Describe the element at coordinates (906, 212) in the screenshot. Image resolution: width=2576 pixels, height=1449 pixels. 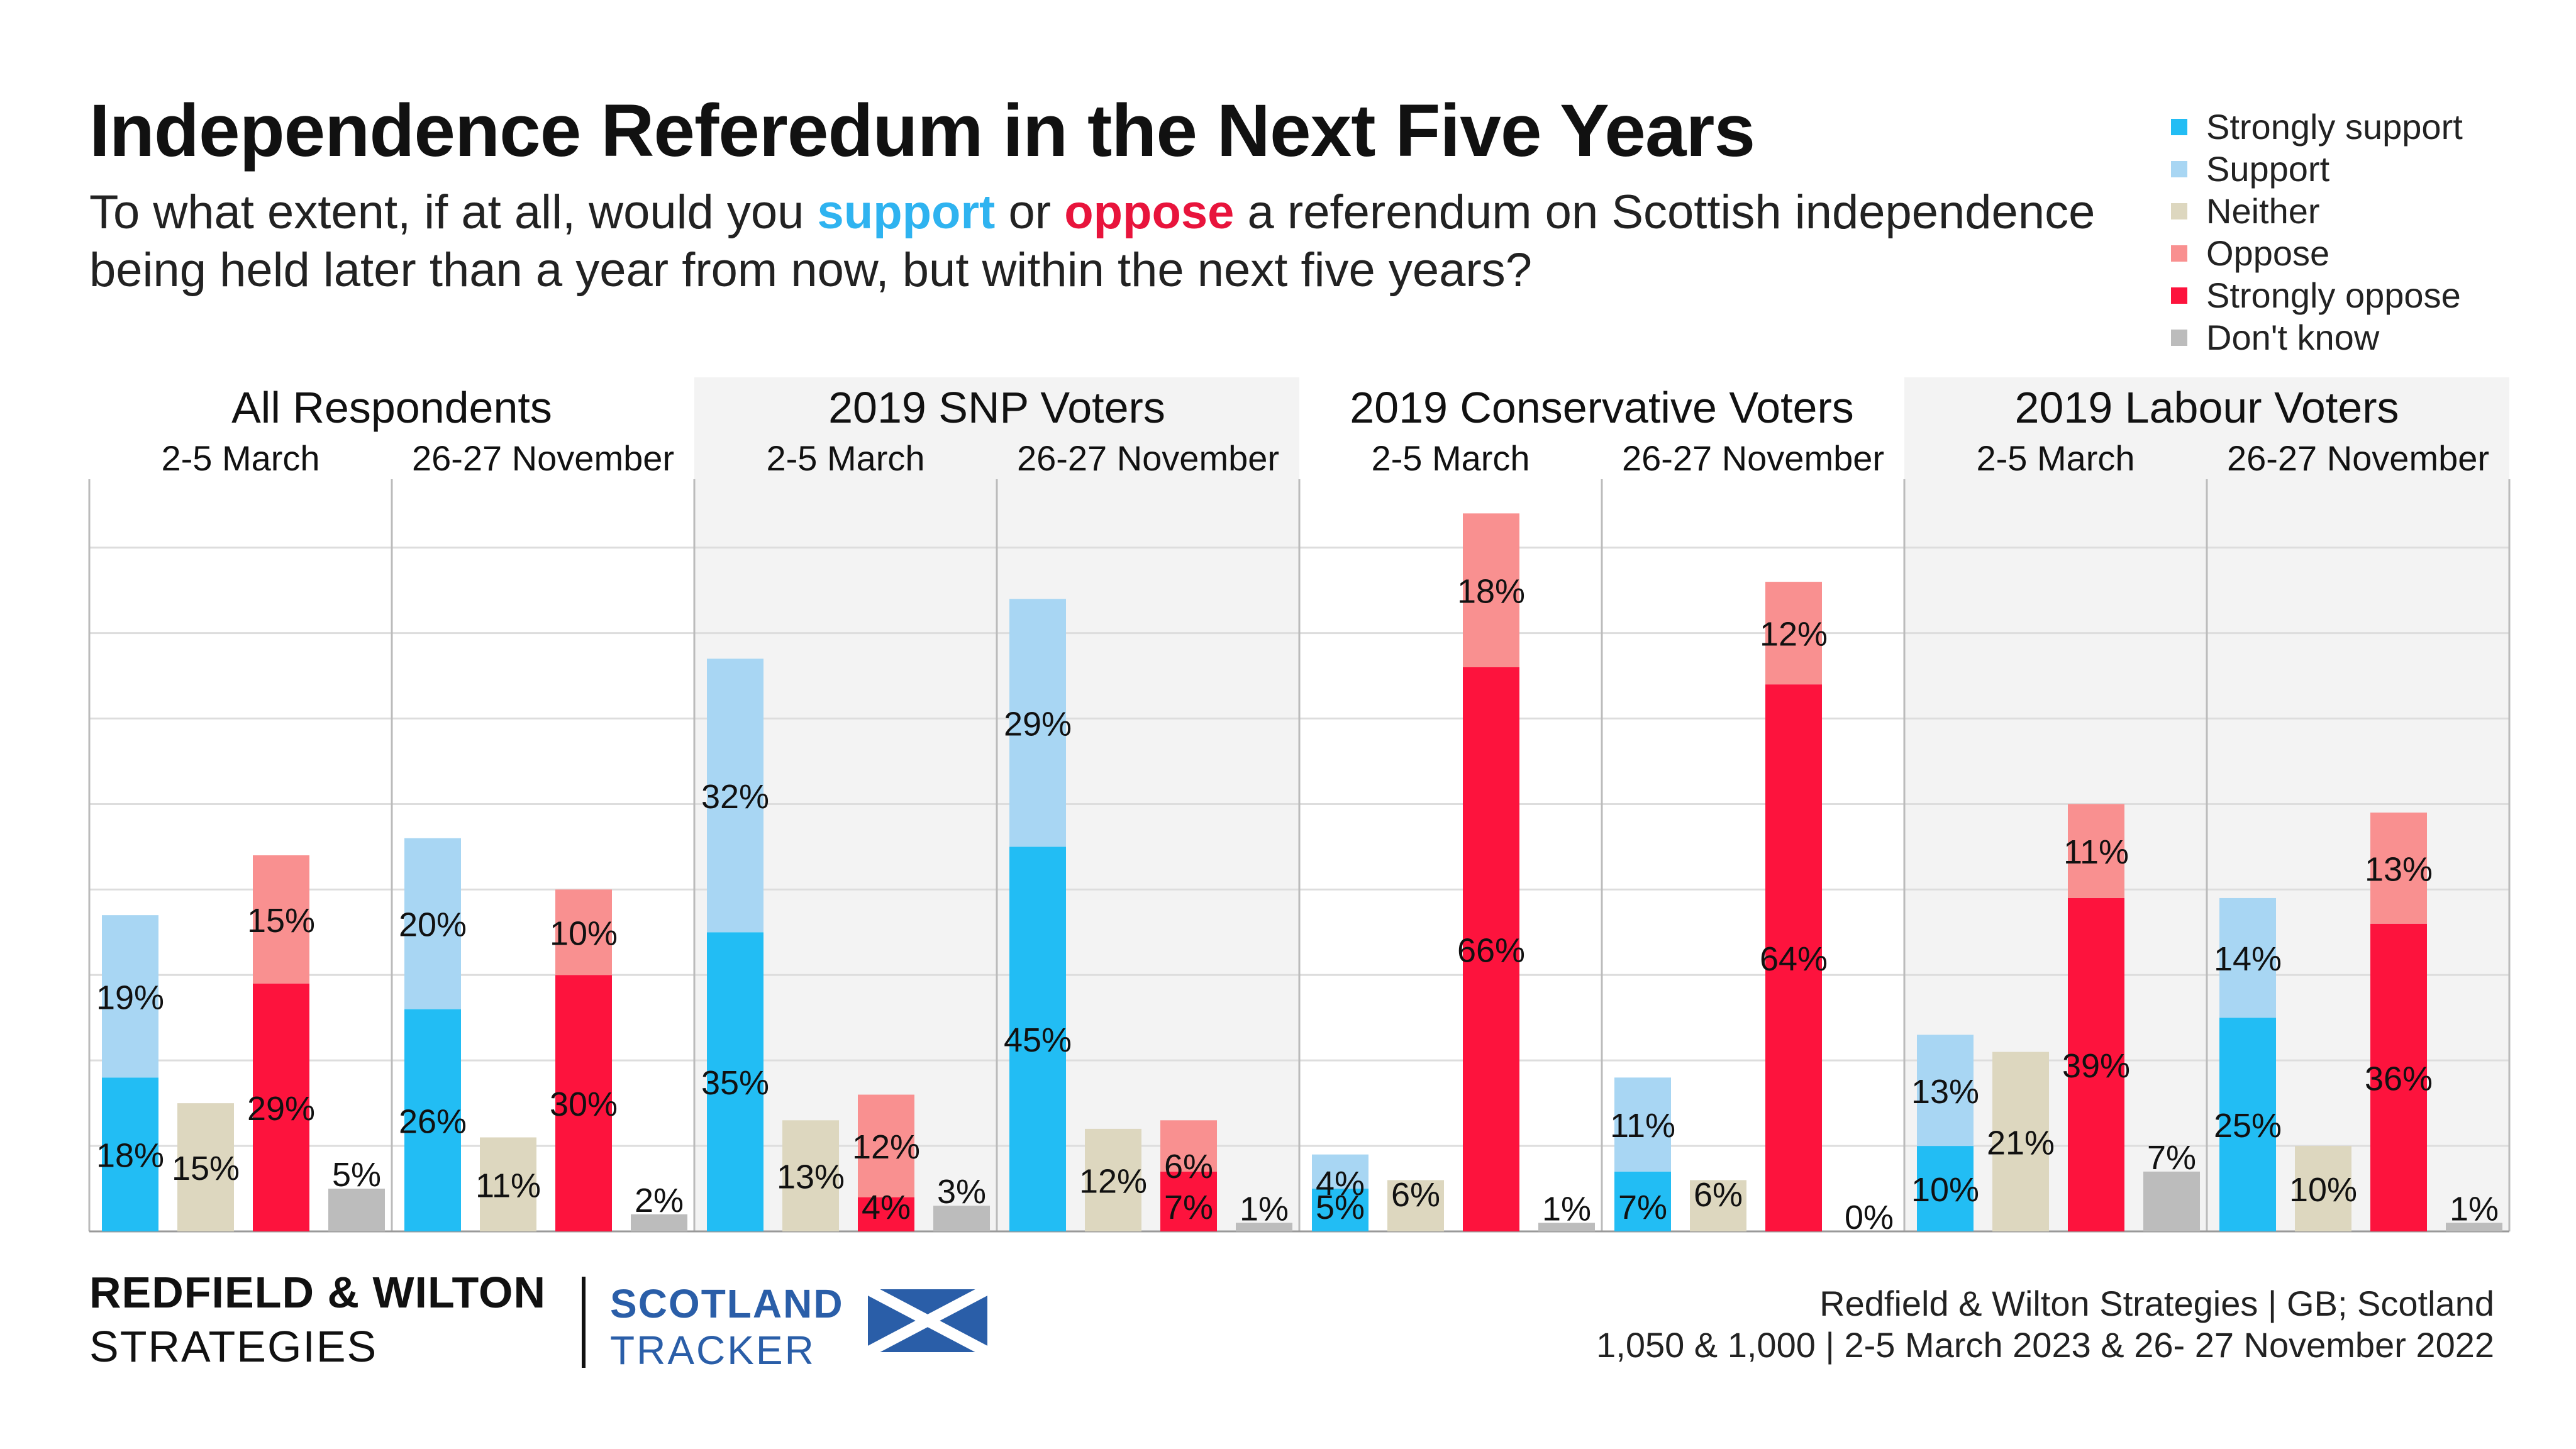
I see `subtitle-support-word: support` at that location.